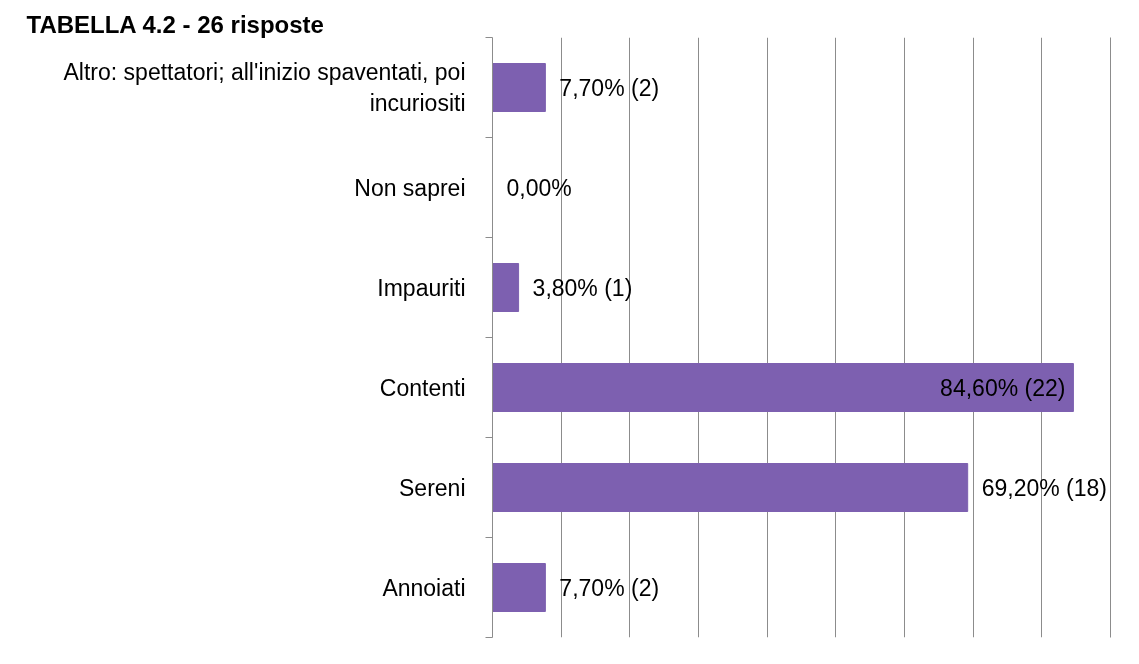 This screenshot has width=1139, height=664. I want to click on y-tick-label: Contenti, so click(422, 387).